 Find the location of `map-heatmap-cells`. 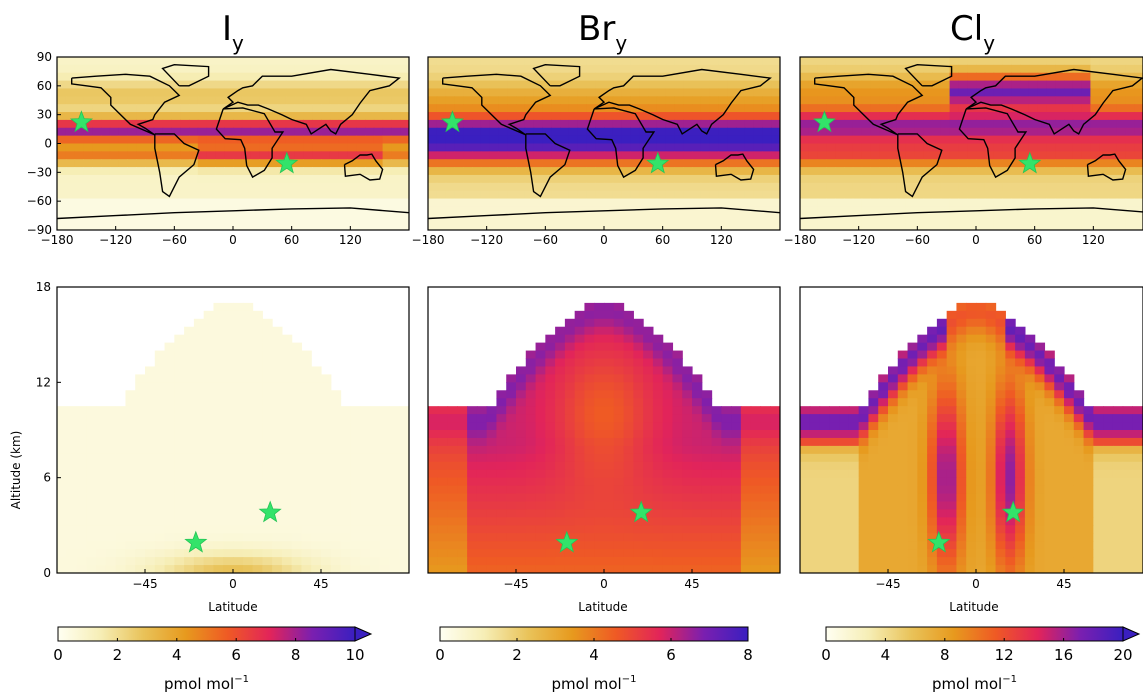

map-heatmap-cells is located at coordinates (604, 143).